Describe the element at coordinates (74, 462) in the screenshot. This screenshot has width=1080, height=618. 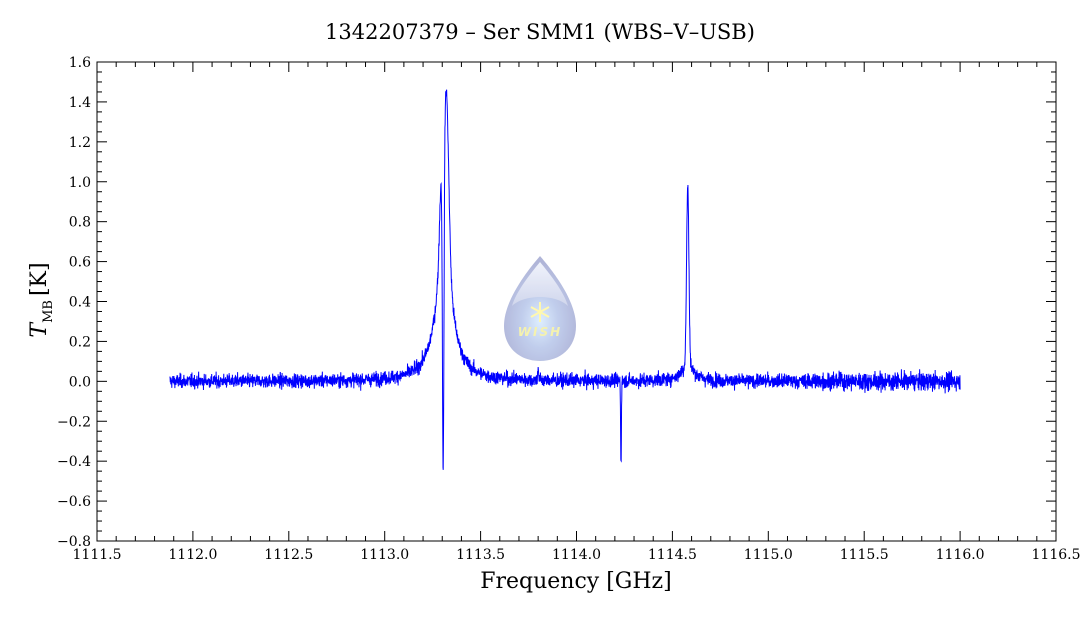
I see `y-tick-label: −0.4` at that location.